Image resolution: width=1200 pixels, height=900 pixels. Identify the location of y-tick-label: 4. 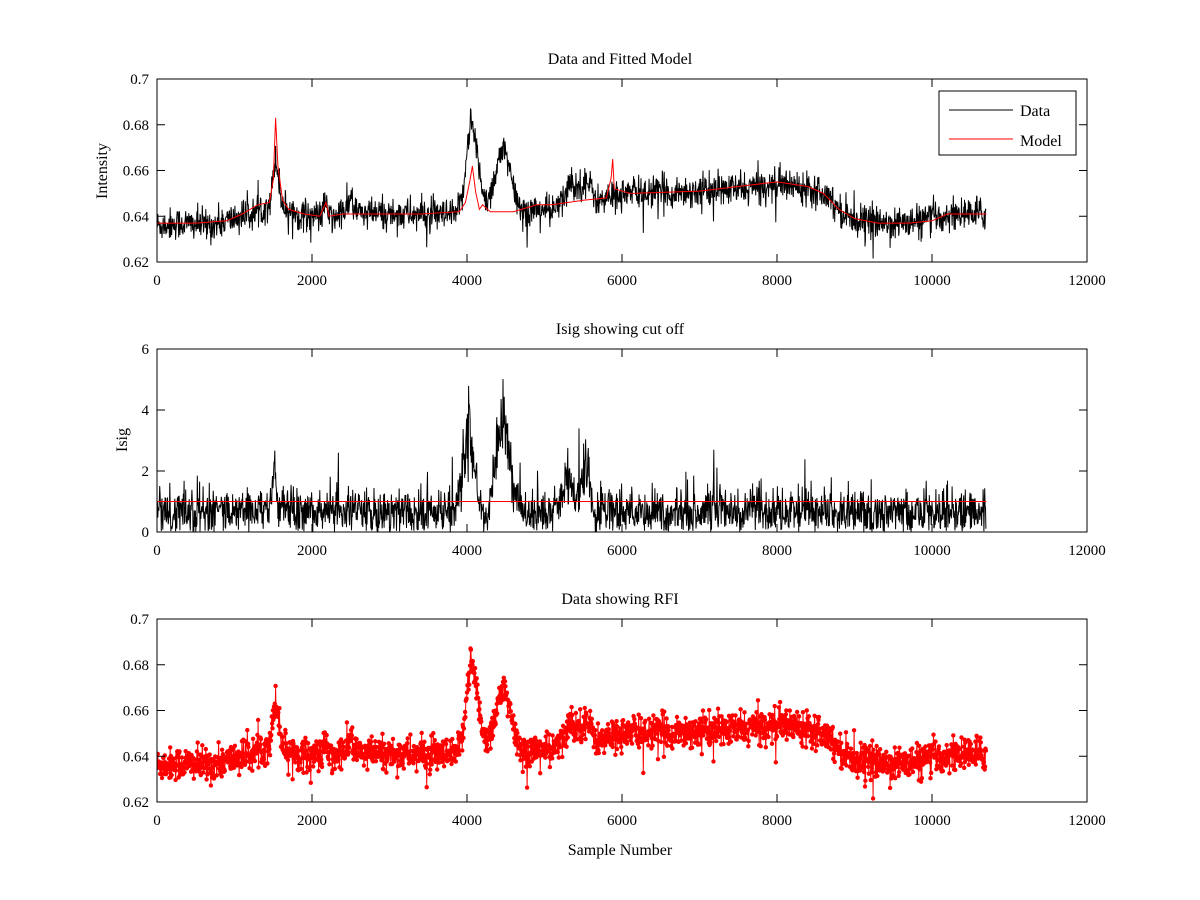
(146, 411).